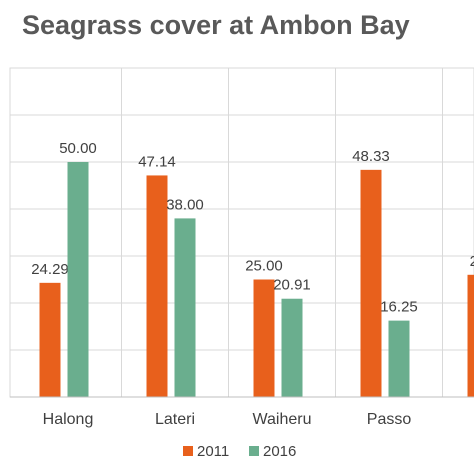  Describe the element at coordinates (185, 307) in the screenshot. I see `bar-2016-lateri` at that location.